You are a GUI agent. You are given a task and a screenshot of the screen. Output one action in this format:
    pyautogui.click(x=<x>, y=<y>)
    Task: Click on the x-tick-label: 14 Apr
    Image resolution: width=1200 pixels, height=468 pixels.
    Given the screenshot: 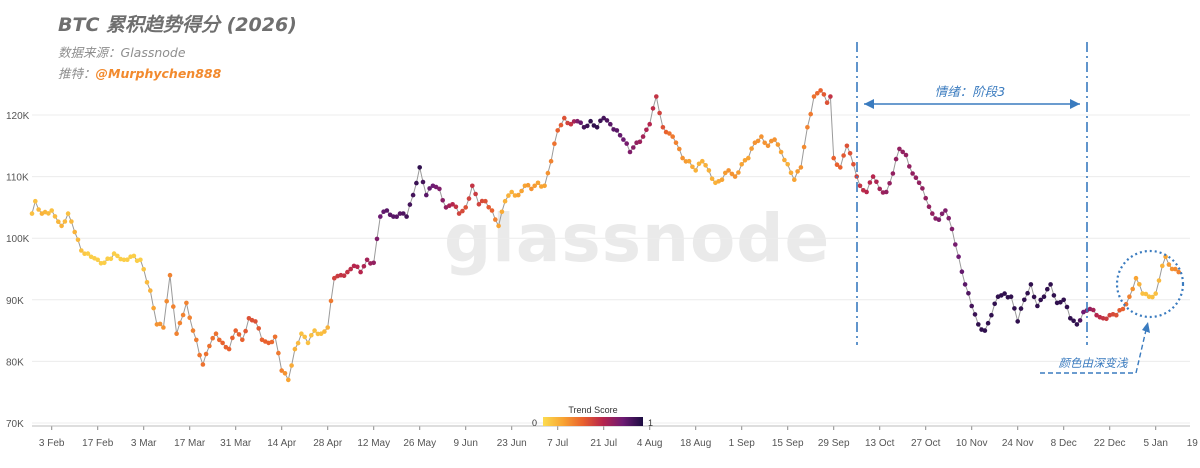 What is the action you would take?
    pyautogui.click(x=282, y=443)
    